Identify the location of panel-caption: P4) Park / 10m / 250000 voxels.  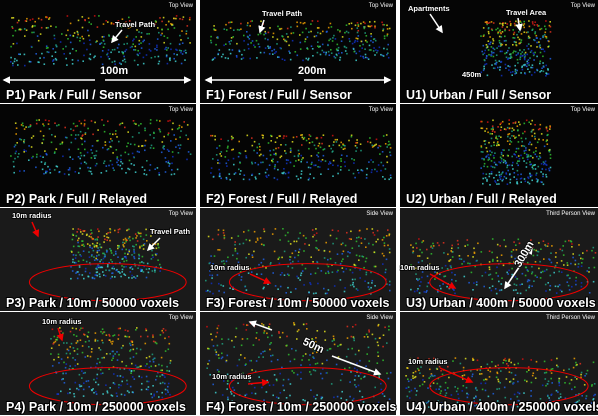
(96, 407).